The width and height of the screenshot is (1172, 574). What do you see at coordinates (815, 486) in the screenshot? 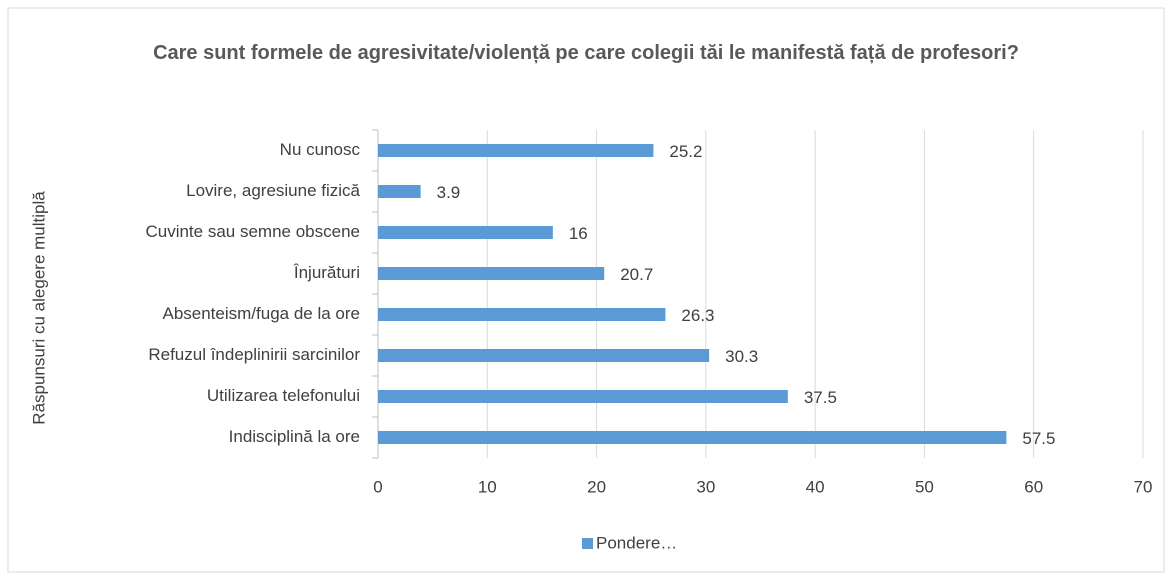
I see `x-tick-label: 40` at bounding box center [815, 486].